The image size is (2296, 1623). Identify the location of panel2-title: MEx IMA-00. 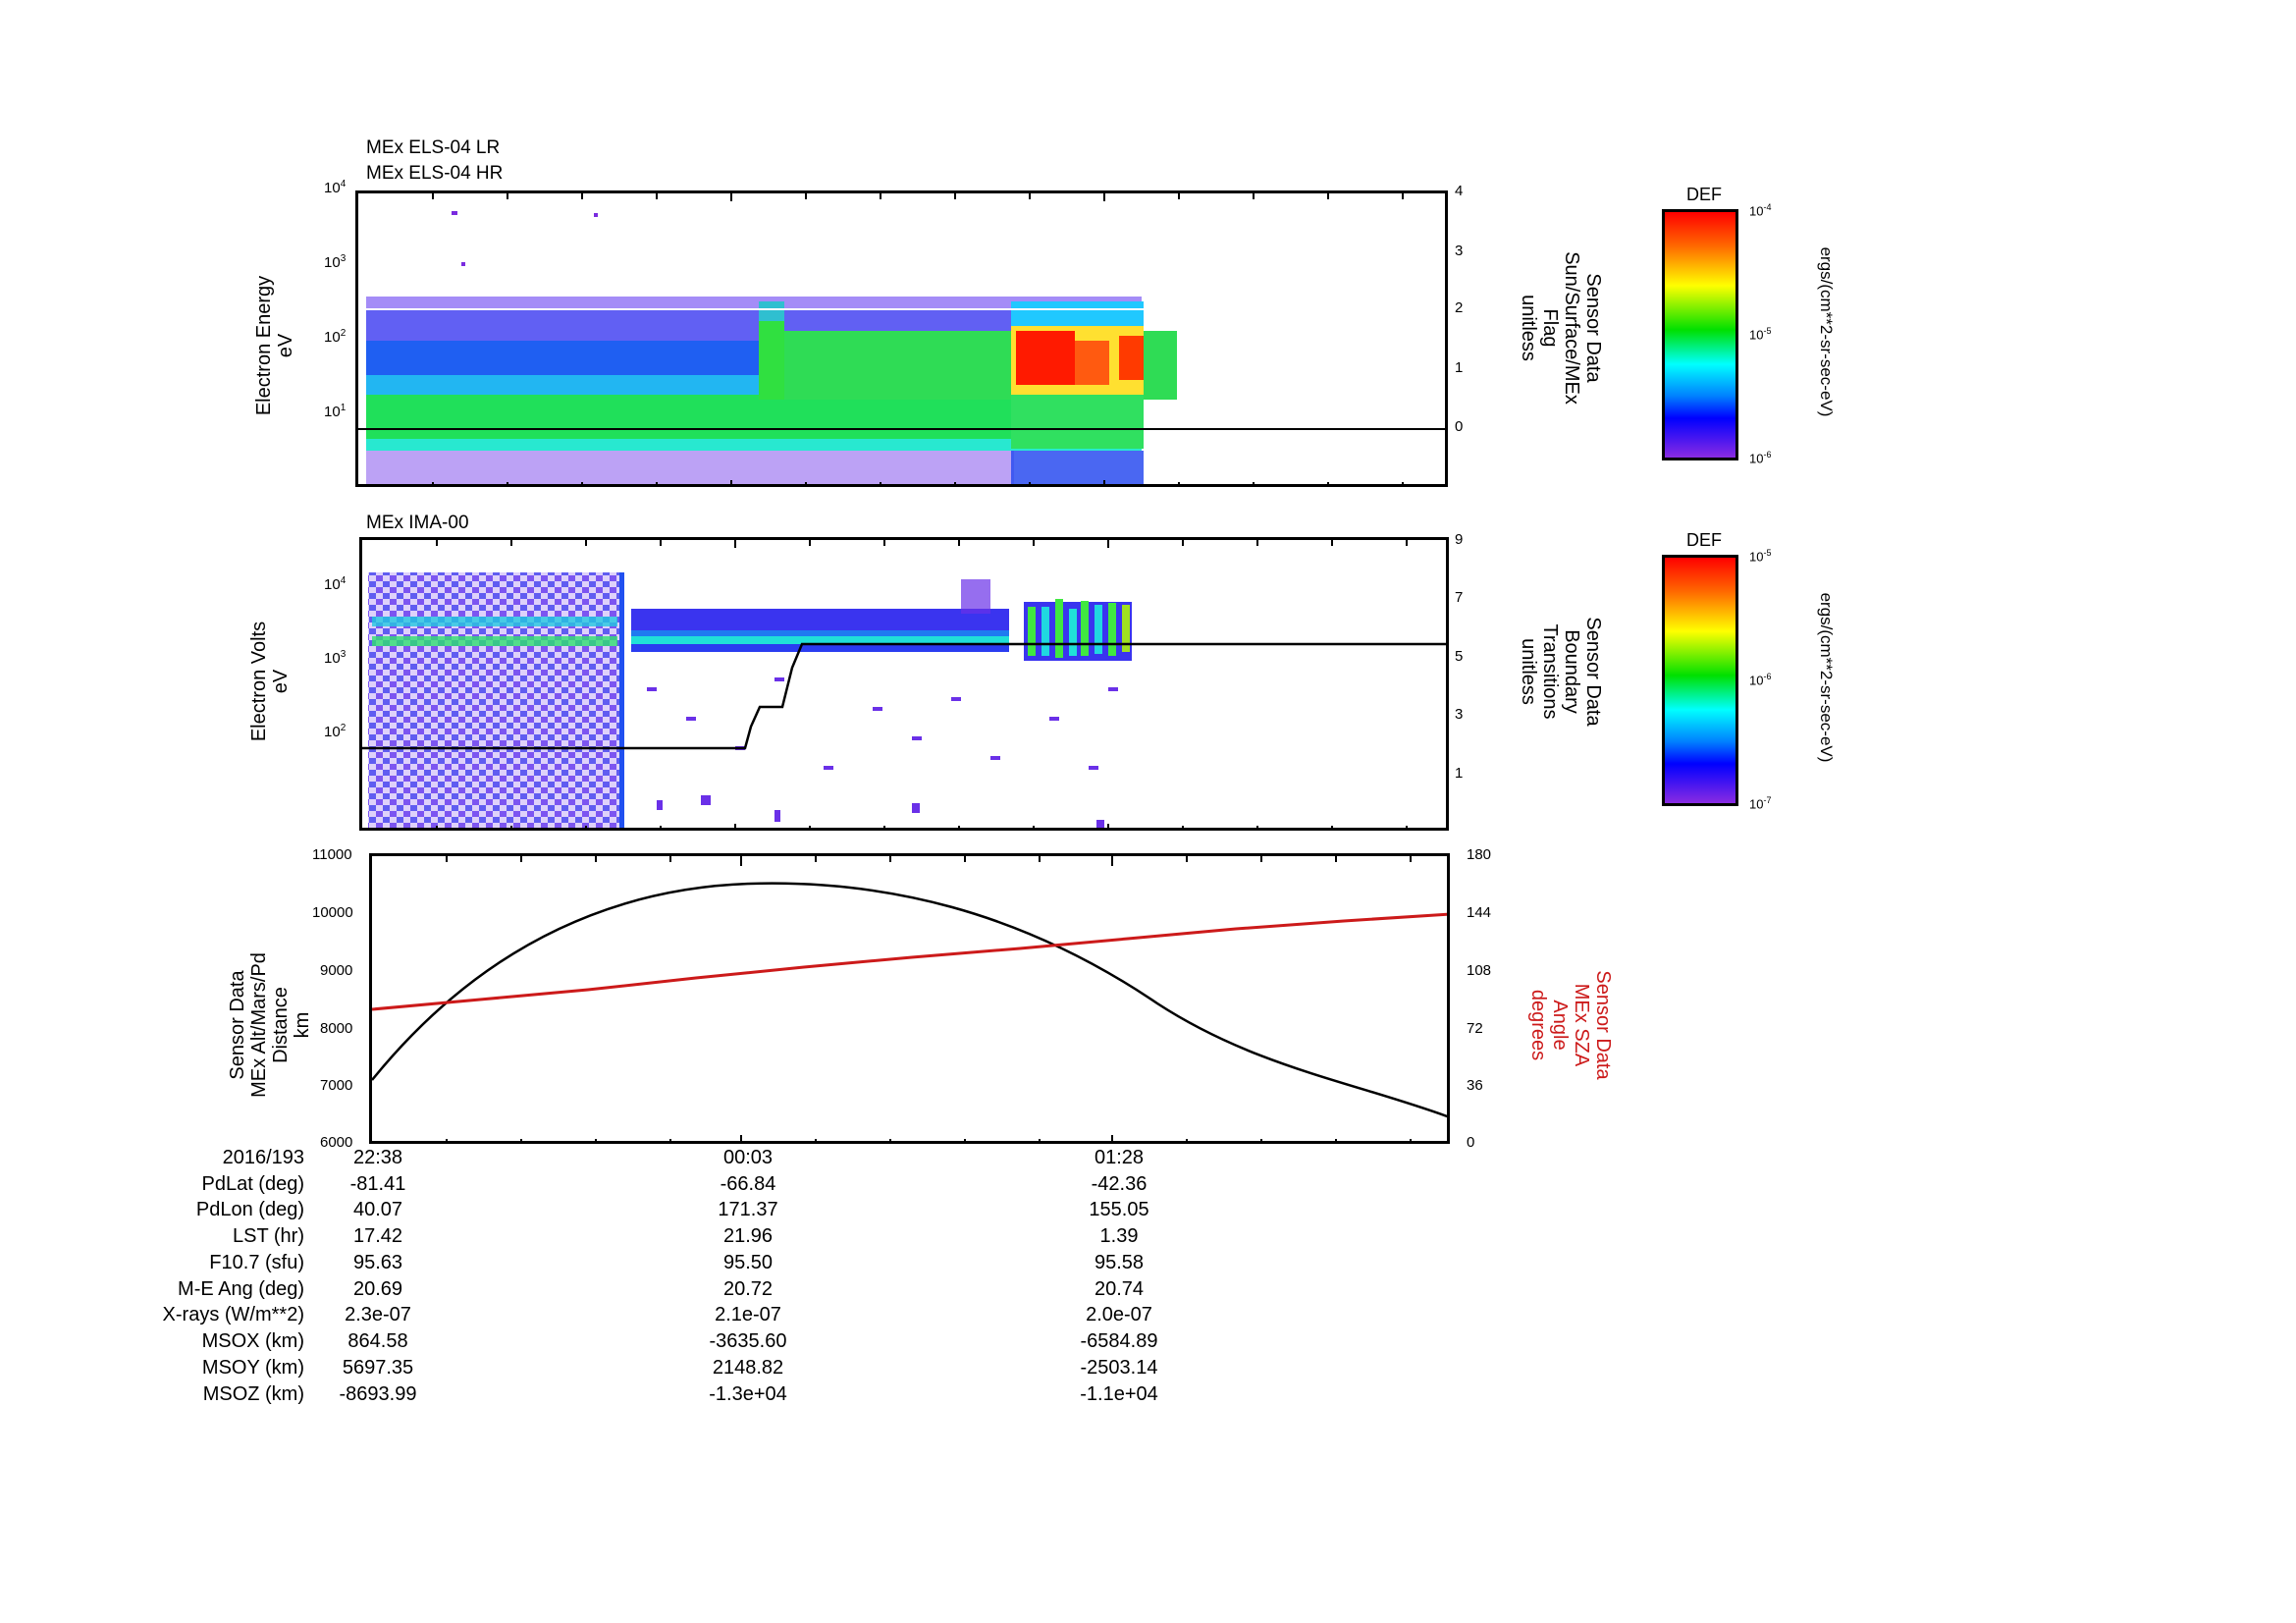
(418, 523).